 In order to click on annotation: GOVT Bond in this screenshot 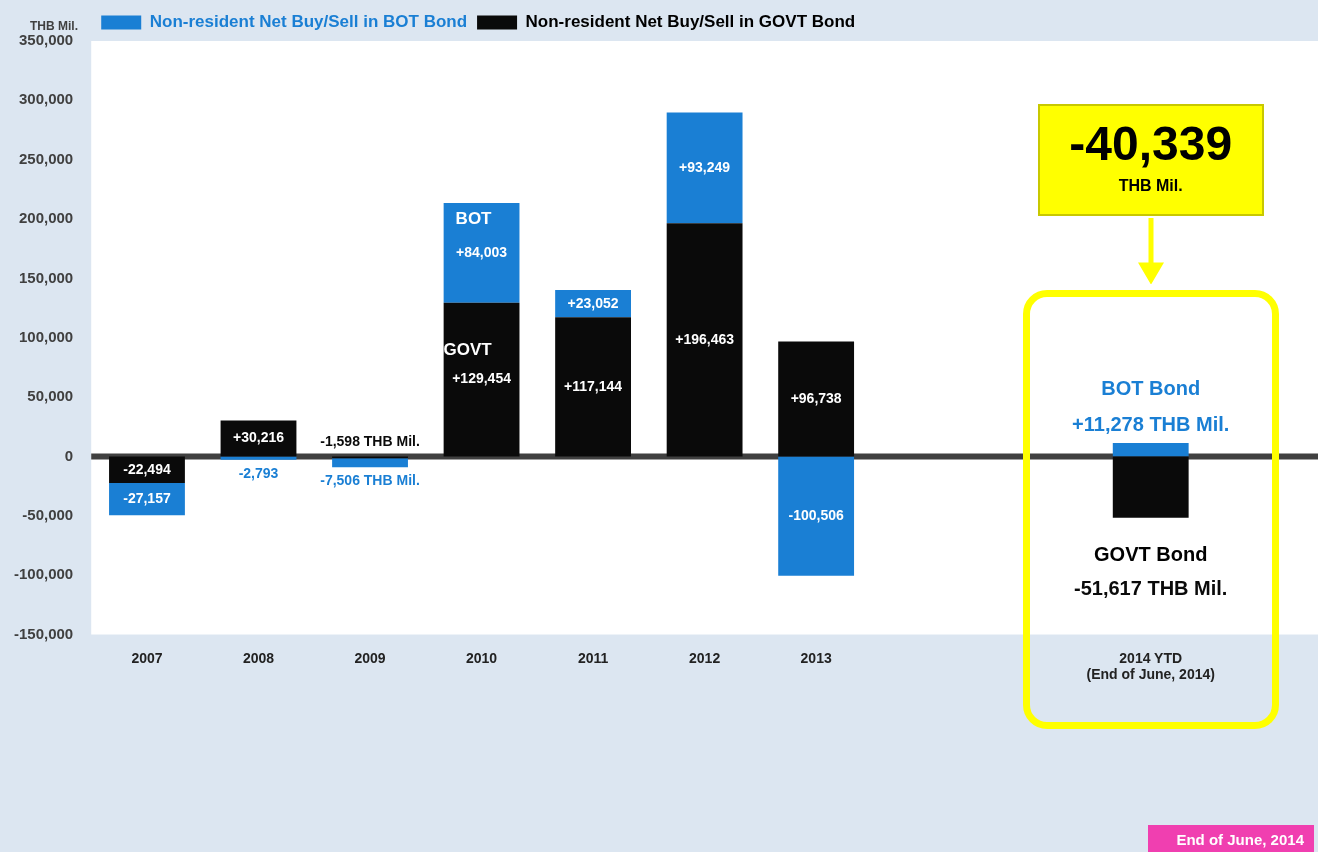, I will do `click(1151, 554)`.